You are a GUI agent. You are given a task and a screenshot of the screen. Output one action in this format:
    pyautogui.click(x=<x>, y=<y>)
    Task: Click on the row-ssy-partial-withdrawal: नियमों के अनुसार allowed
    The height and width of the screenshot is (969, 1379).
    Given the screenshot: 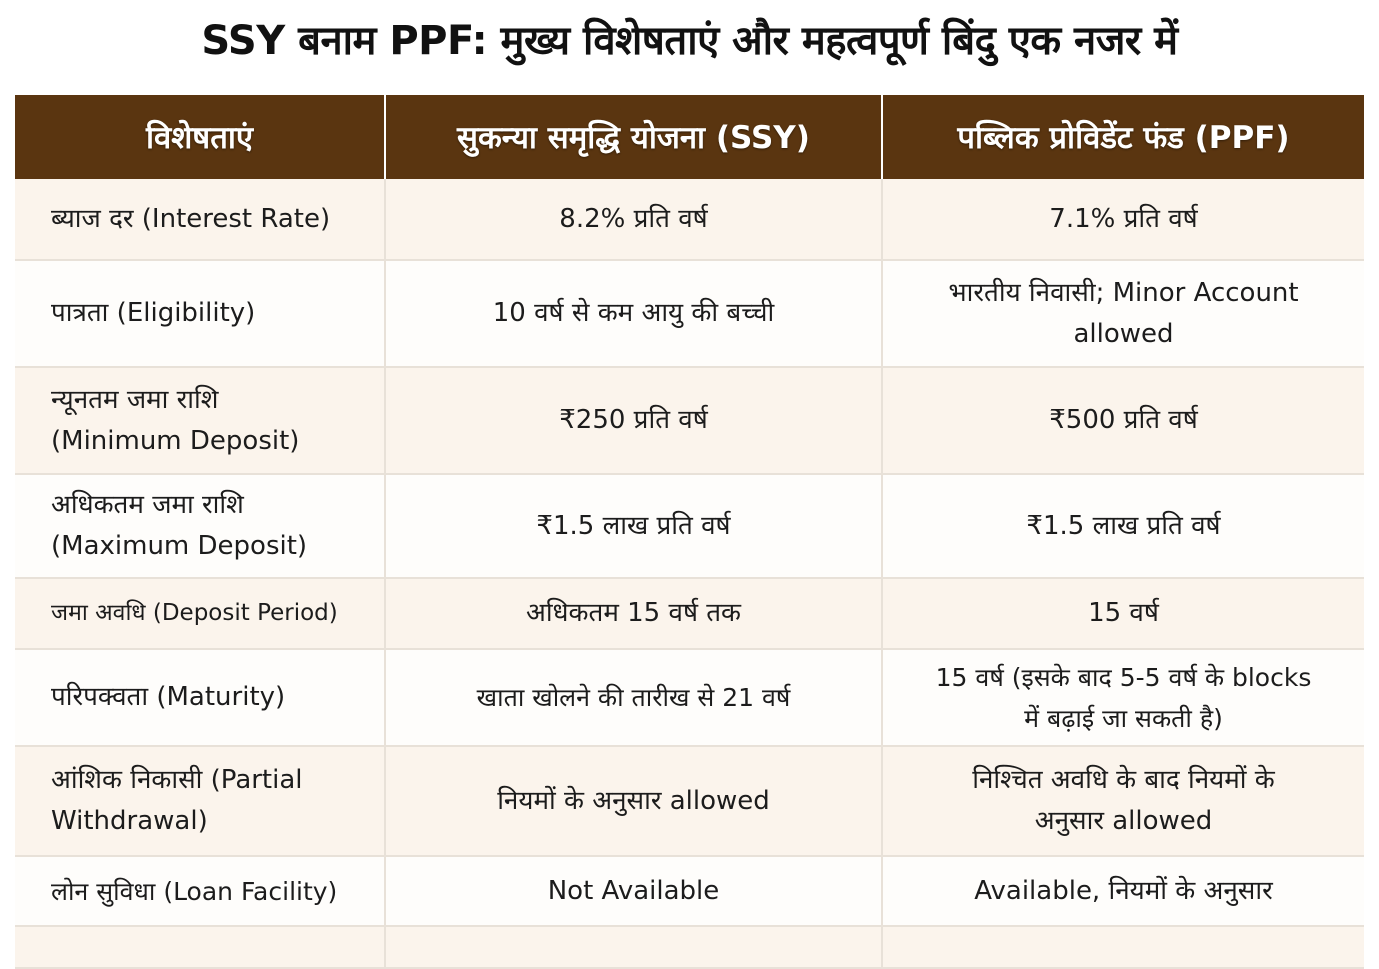 What is the action you would take?
    pyautogui.click(x=634, y=801)
    